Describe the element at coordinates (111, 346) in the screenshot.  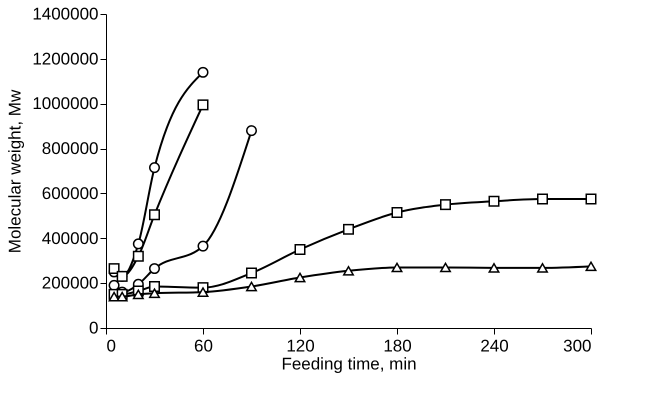
I see `x-tick-label: 0` at that location.